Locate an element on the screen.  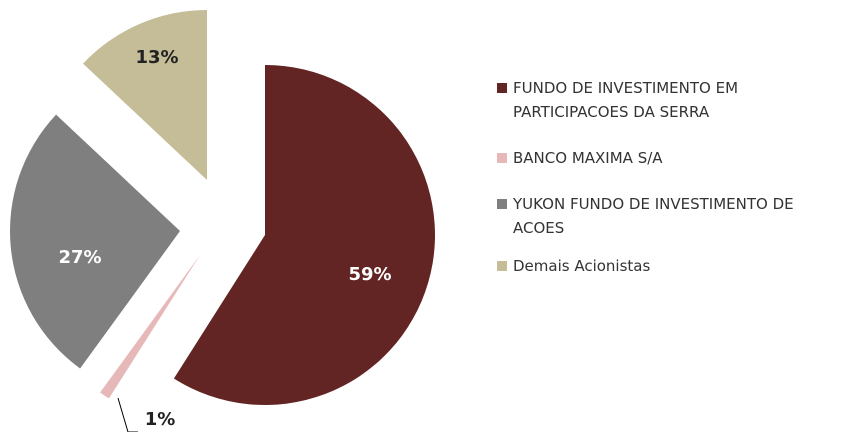
data-label: 27% is located at coordinates (79, 257).